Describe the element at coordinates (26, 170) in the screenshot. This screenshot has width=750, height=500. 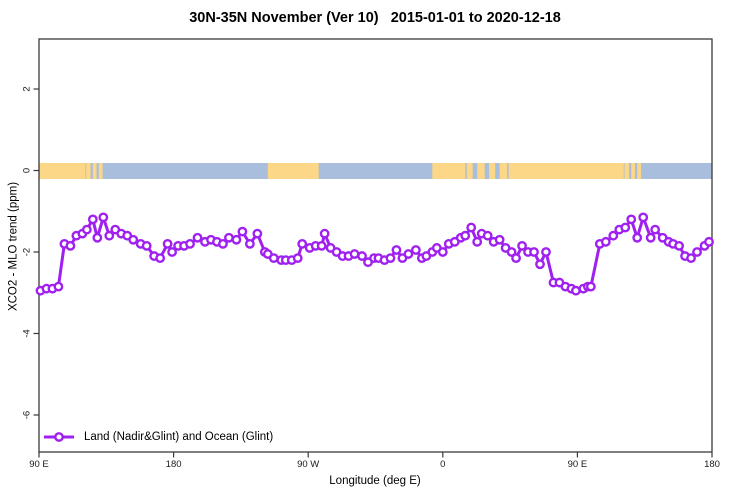
I see `y-tick-label: 0` at that location.